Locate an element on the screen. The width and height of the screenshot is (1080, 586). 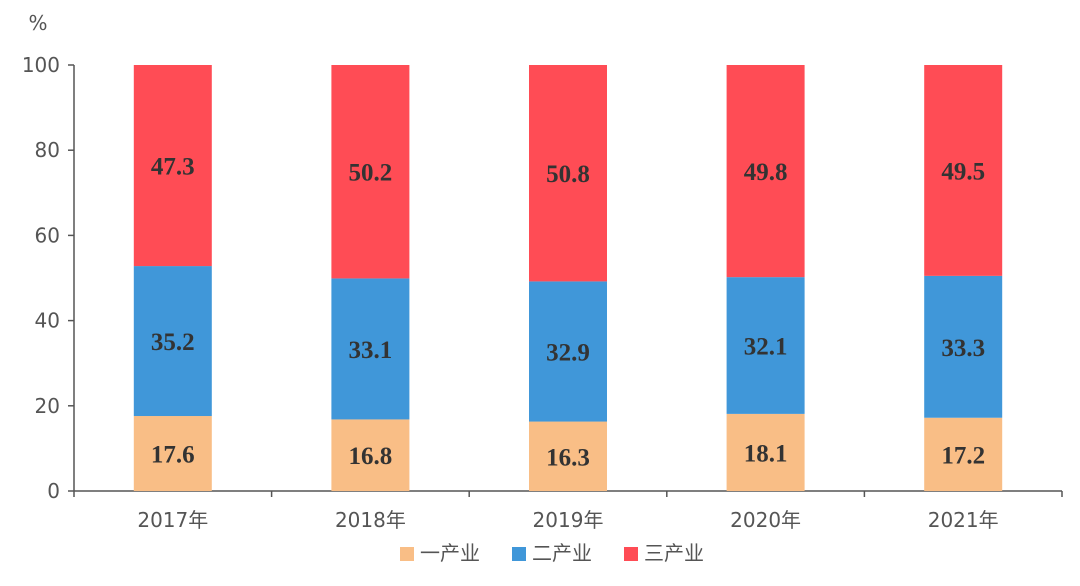
bar-value-label: 17.2 is located at coordinates (963, 455).